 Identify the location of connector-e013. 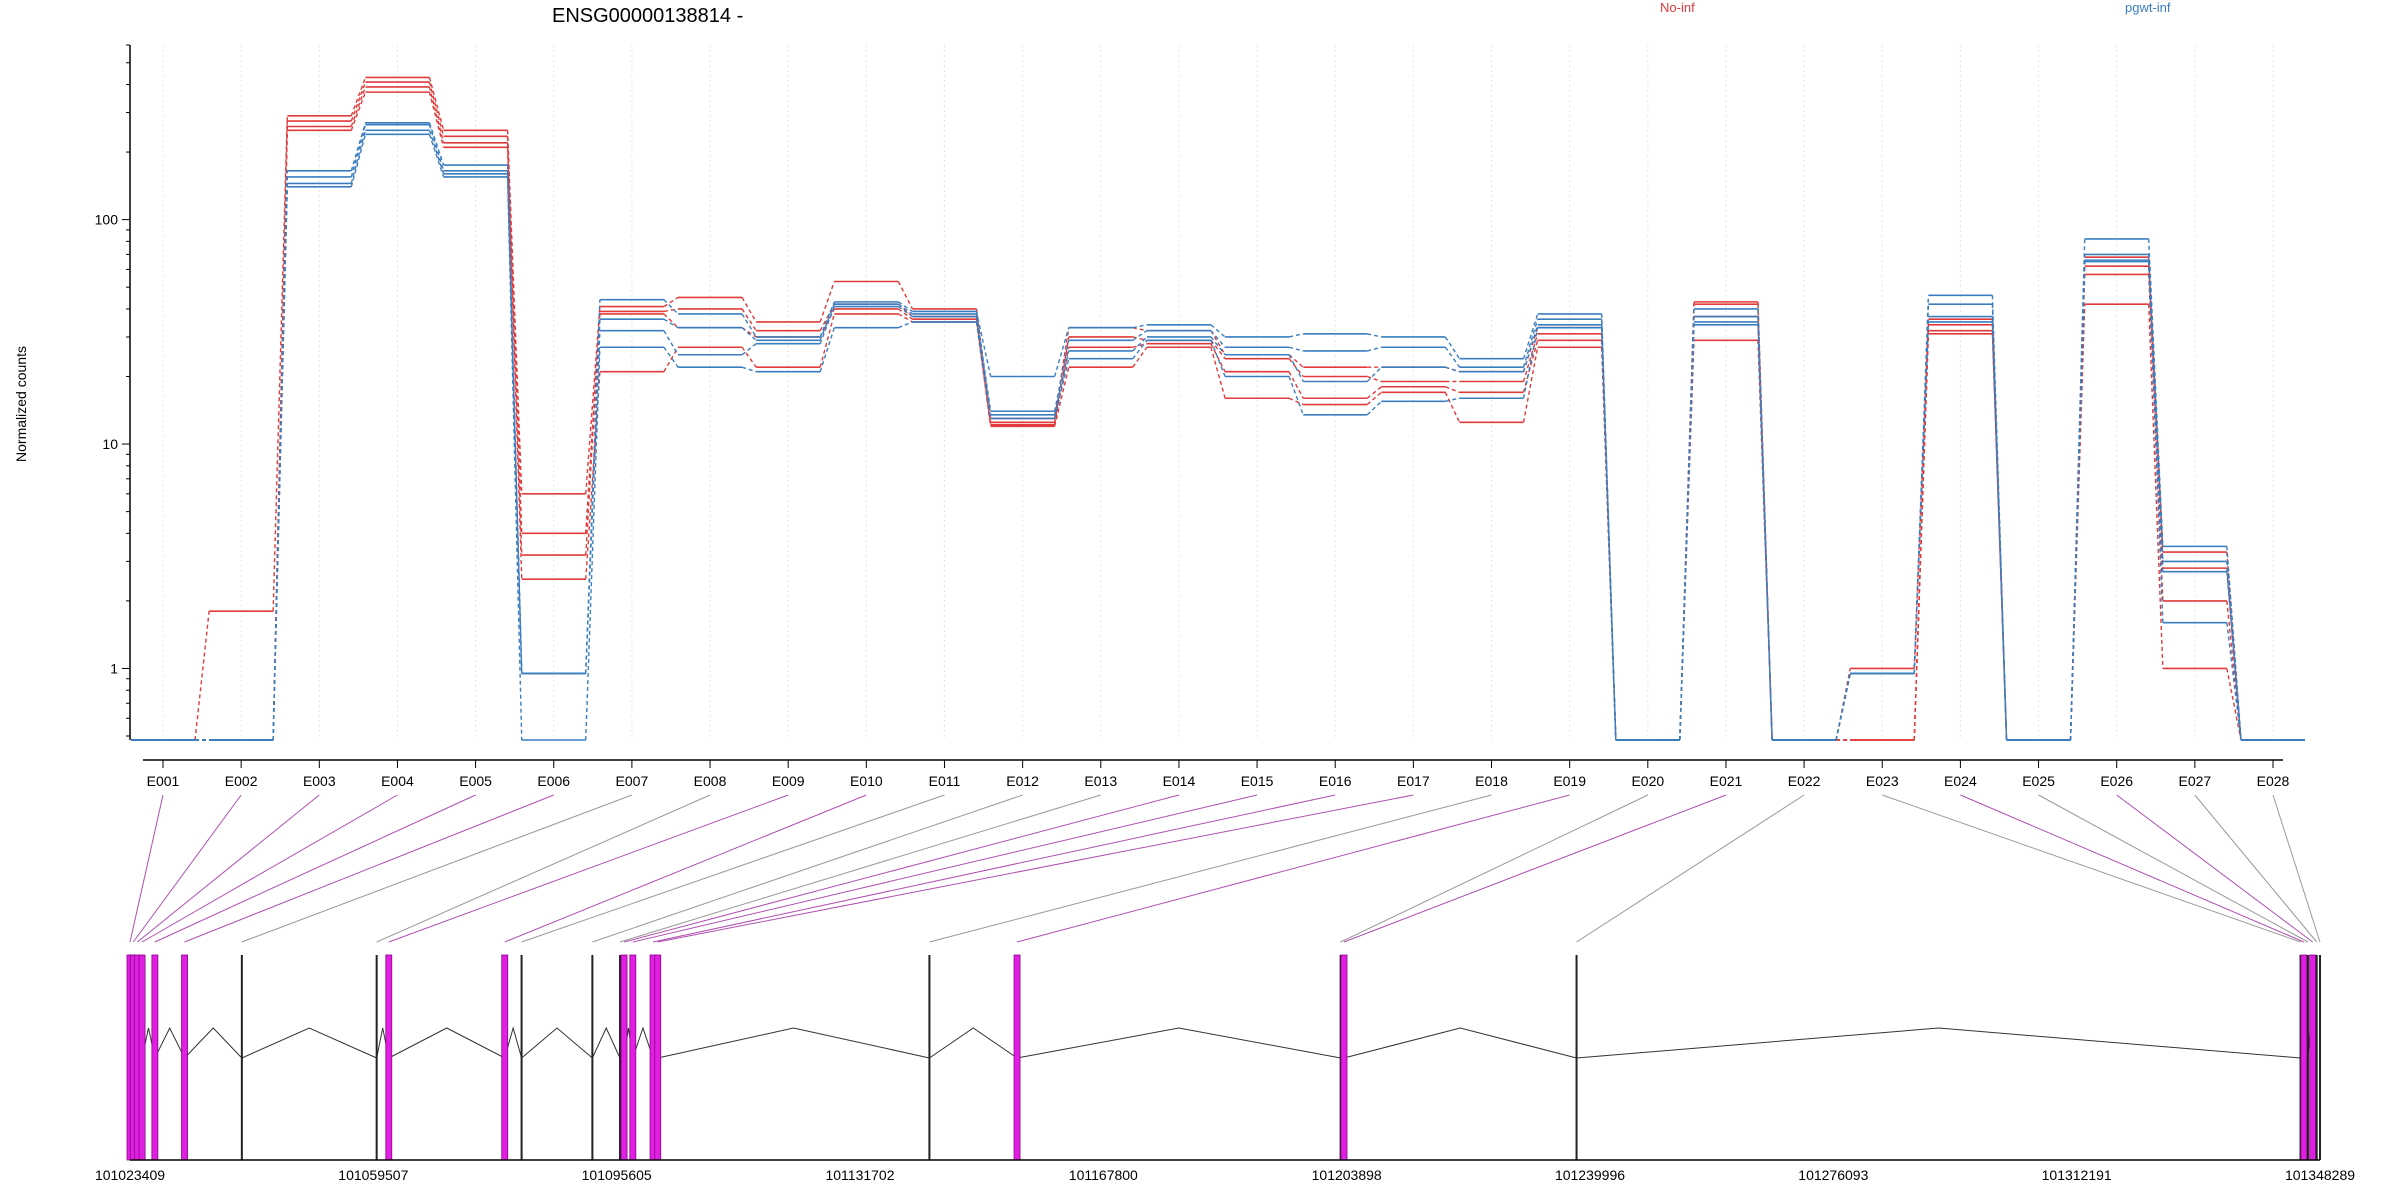
(860, 868).